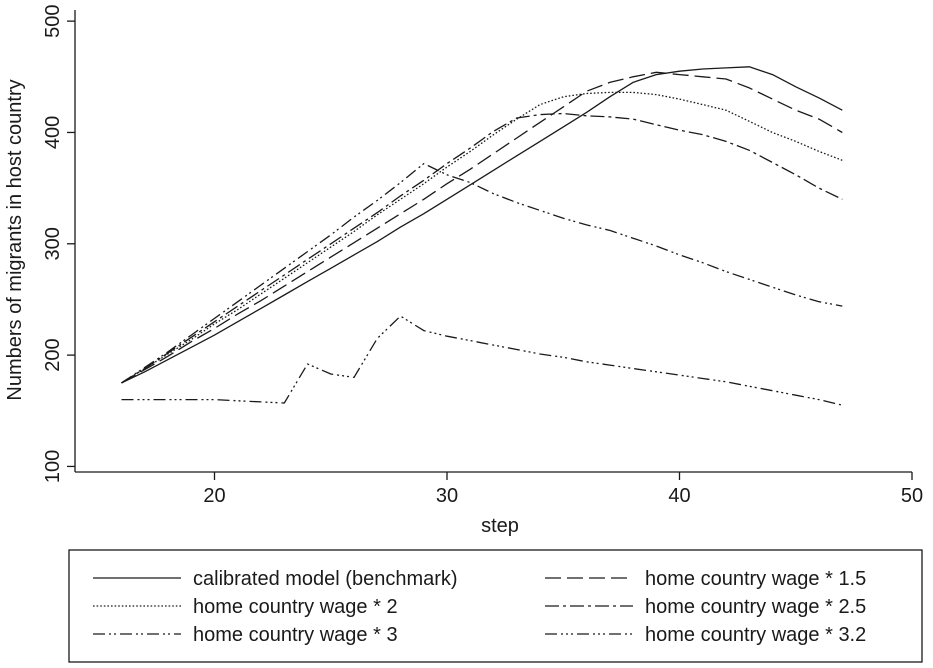 Image resolution: width=933 pixels, height=668 pixels. Describe the element at coordinates (15, 239) in the screenshot. I see `y-axis-title: Numbers of migrants in host country` at that location.